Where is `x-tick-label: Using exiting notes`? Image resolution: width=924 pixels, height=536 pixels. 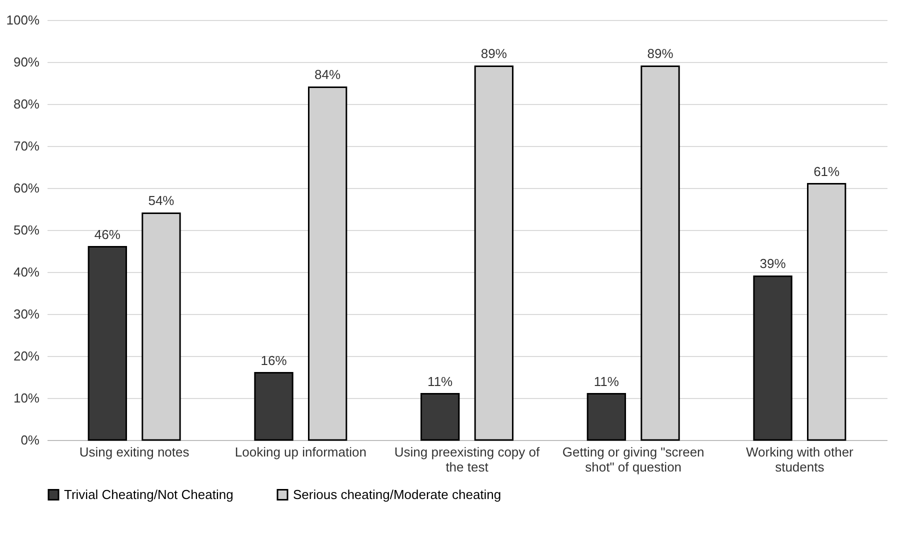
x-tick-label: Using exiting notes is located at coordinates (134, 452).